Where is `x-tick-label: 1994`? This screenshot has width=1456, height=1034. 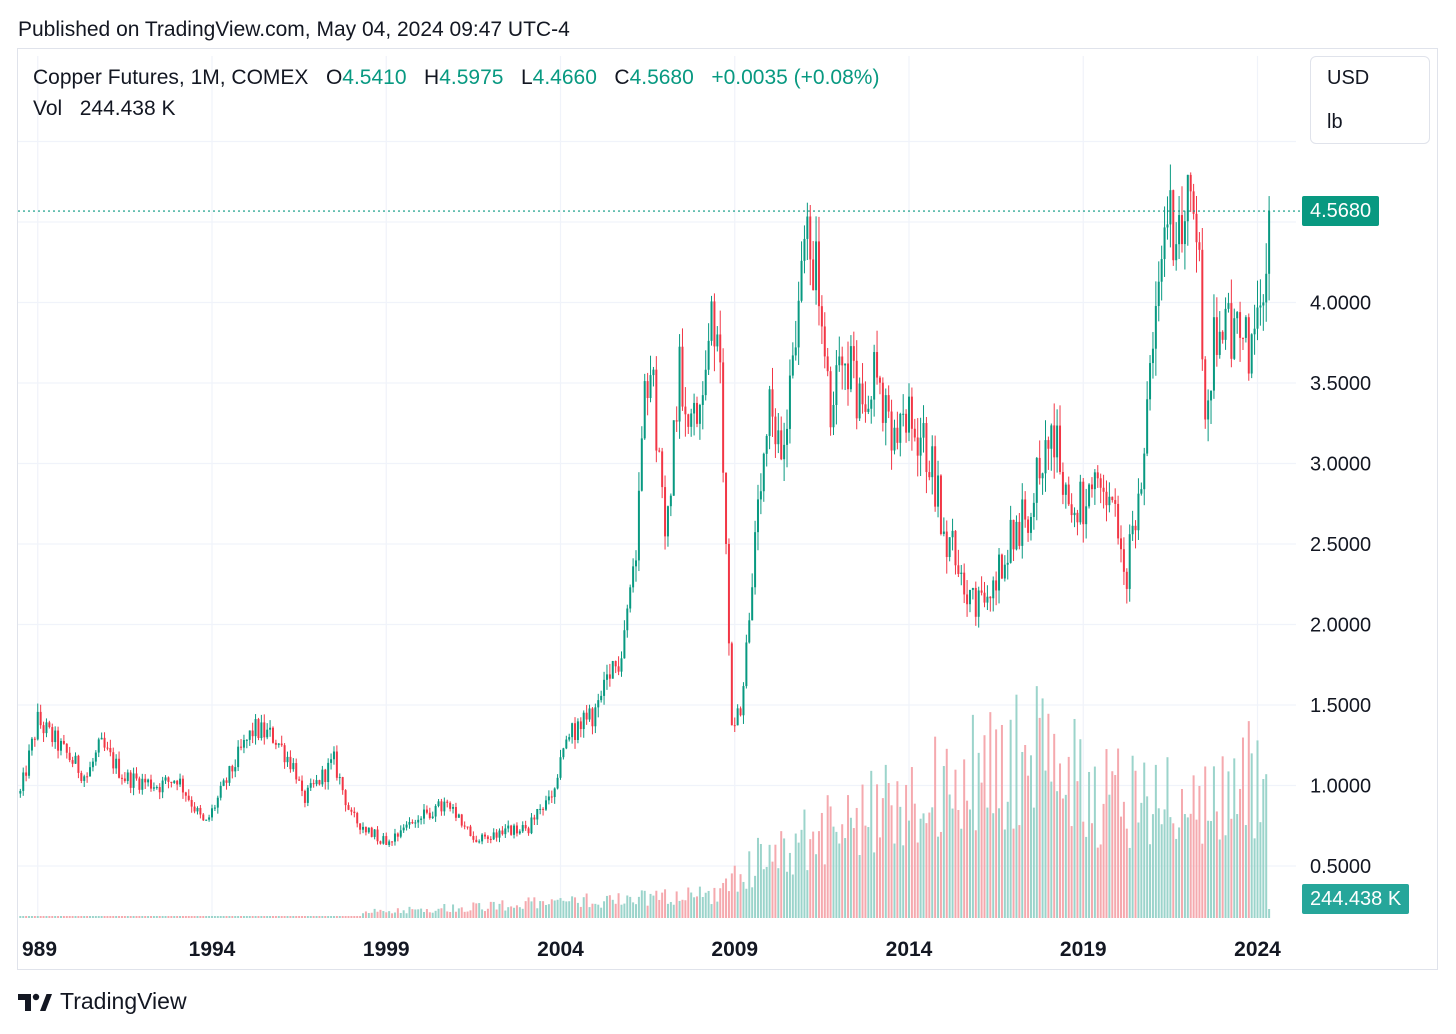
x-tick-label: 1994 is located at coordinates (212, 949).